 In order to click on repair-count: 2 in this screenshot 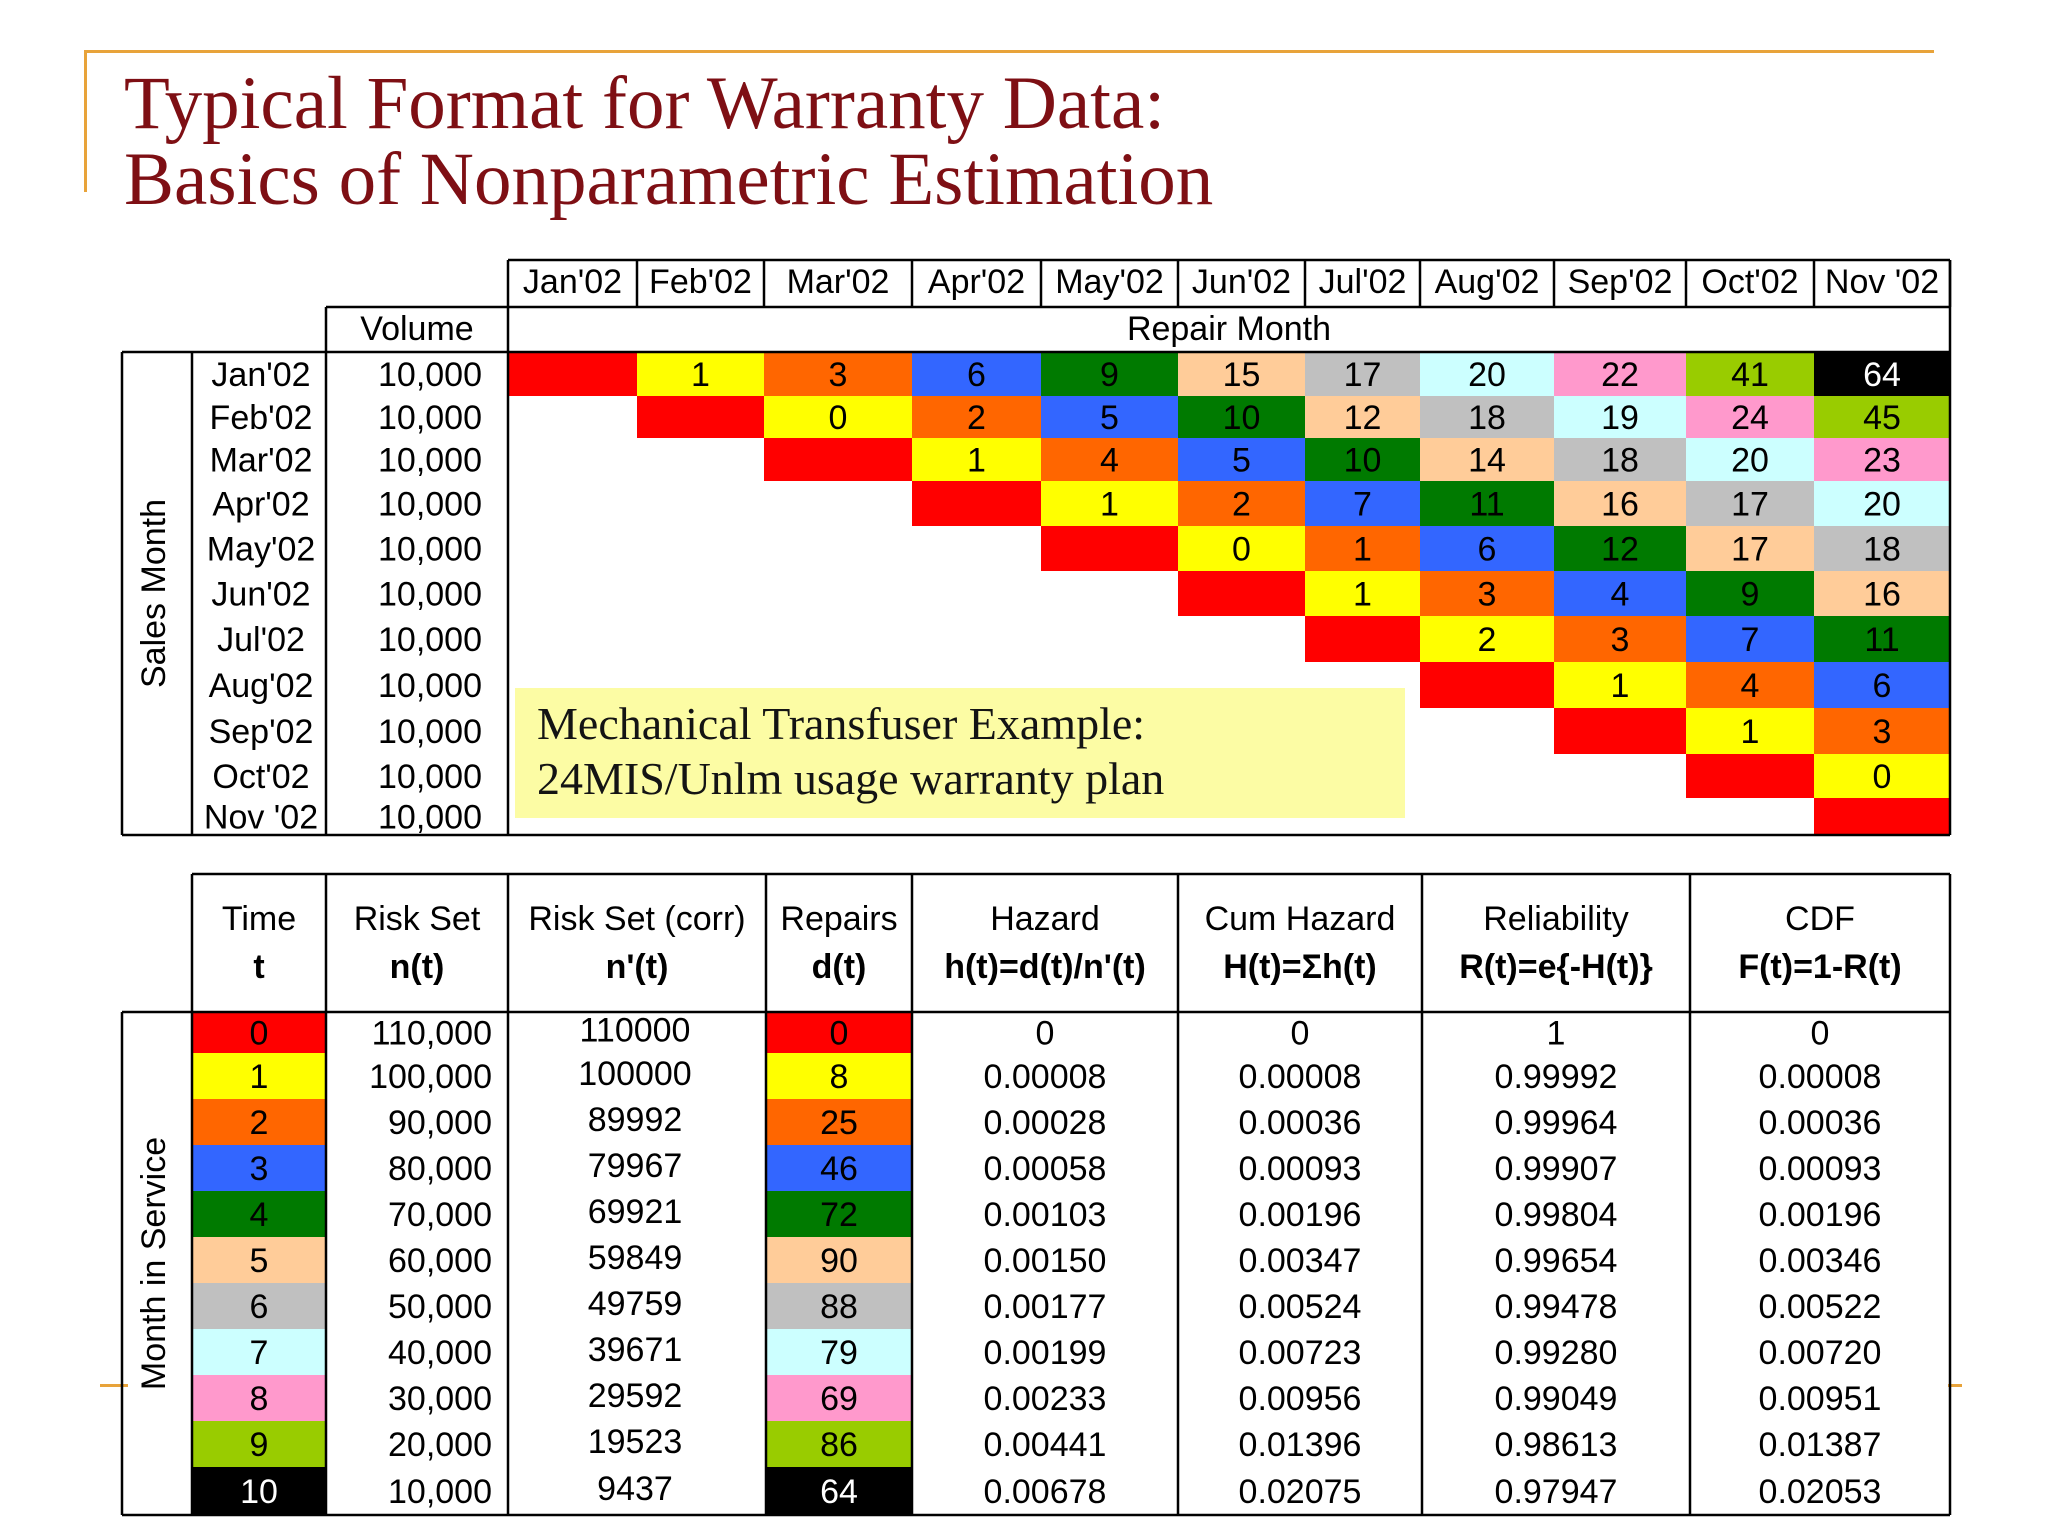, I will do `click(976, 418)`.